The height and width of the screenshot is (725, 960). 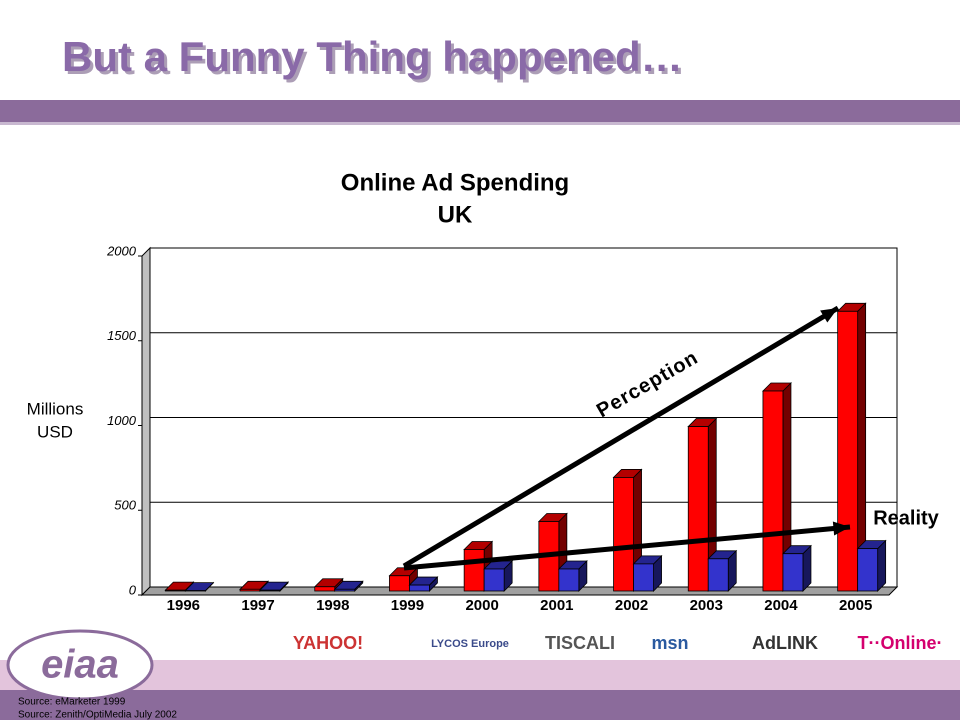 I want to click on y-tick-label: 0, so click(x=133, y=589).